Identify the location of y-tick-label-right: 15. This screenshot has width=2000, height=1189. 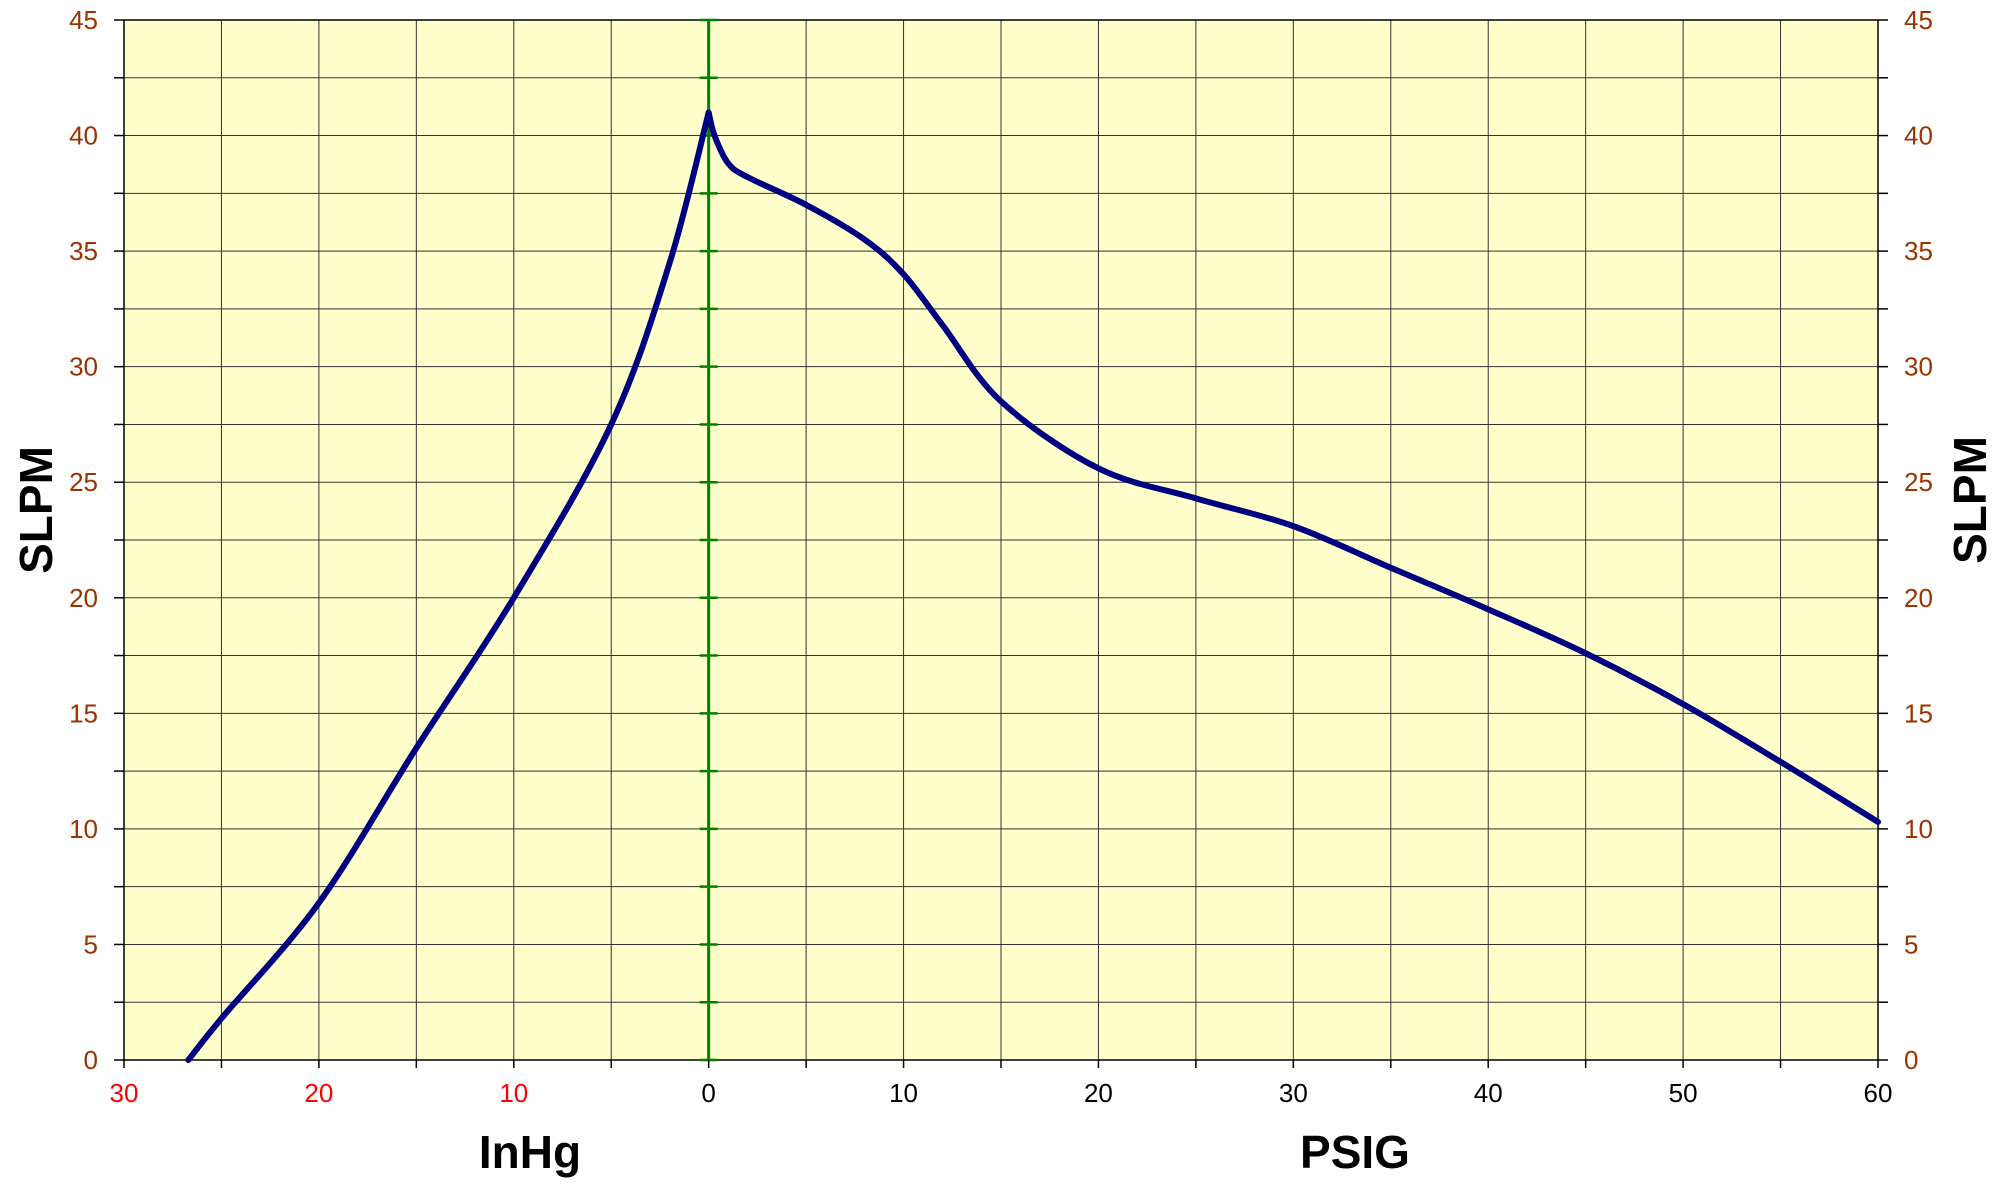
(1918, 713).